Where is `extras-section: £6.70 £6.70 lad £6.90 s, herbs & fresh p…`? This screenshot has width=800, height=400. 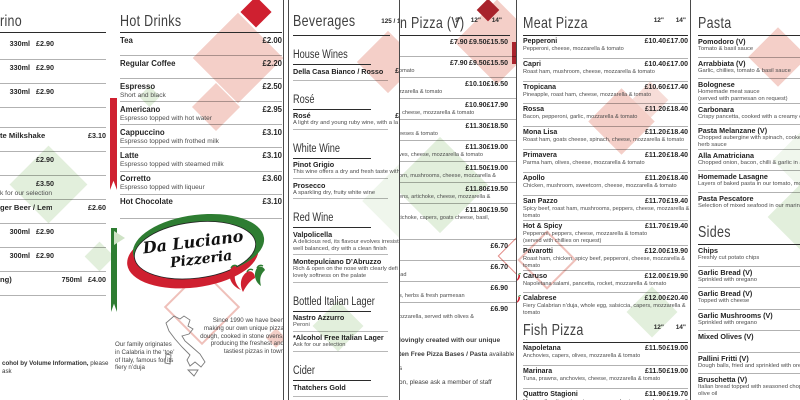 extras-section: £6.70 £6.70 lad £6.90 s, herbs & fresh p… is located at coordinates (457, 281).